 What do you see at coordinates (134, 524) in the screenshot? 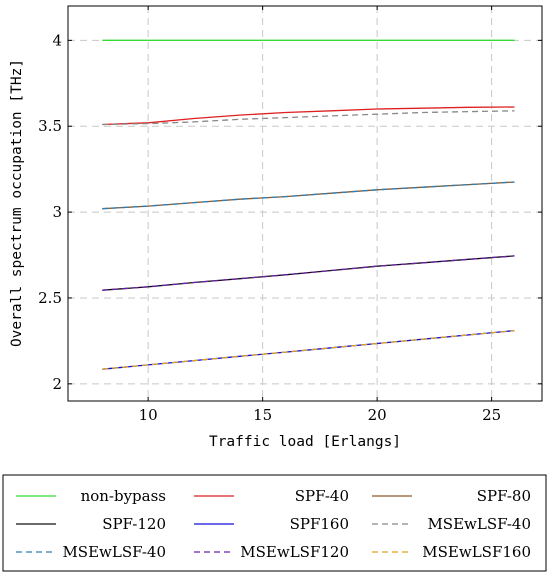
I see `legend-label-3: SPF-120` at bounding box center [134, 524].